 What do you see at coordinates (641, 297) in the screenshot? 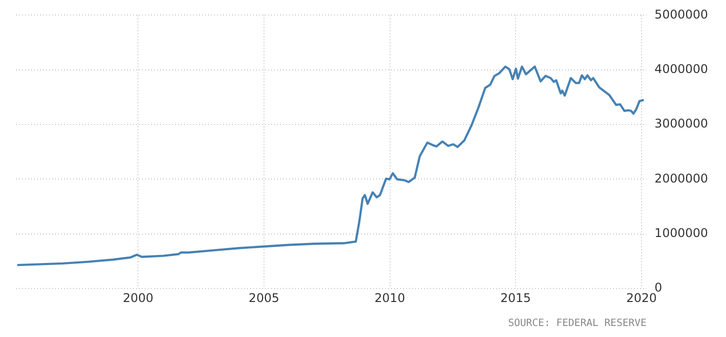
I see `x-tick-label: 2020` at bounding box center [641, 297].